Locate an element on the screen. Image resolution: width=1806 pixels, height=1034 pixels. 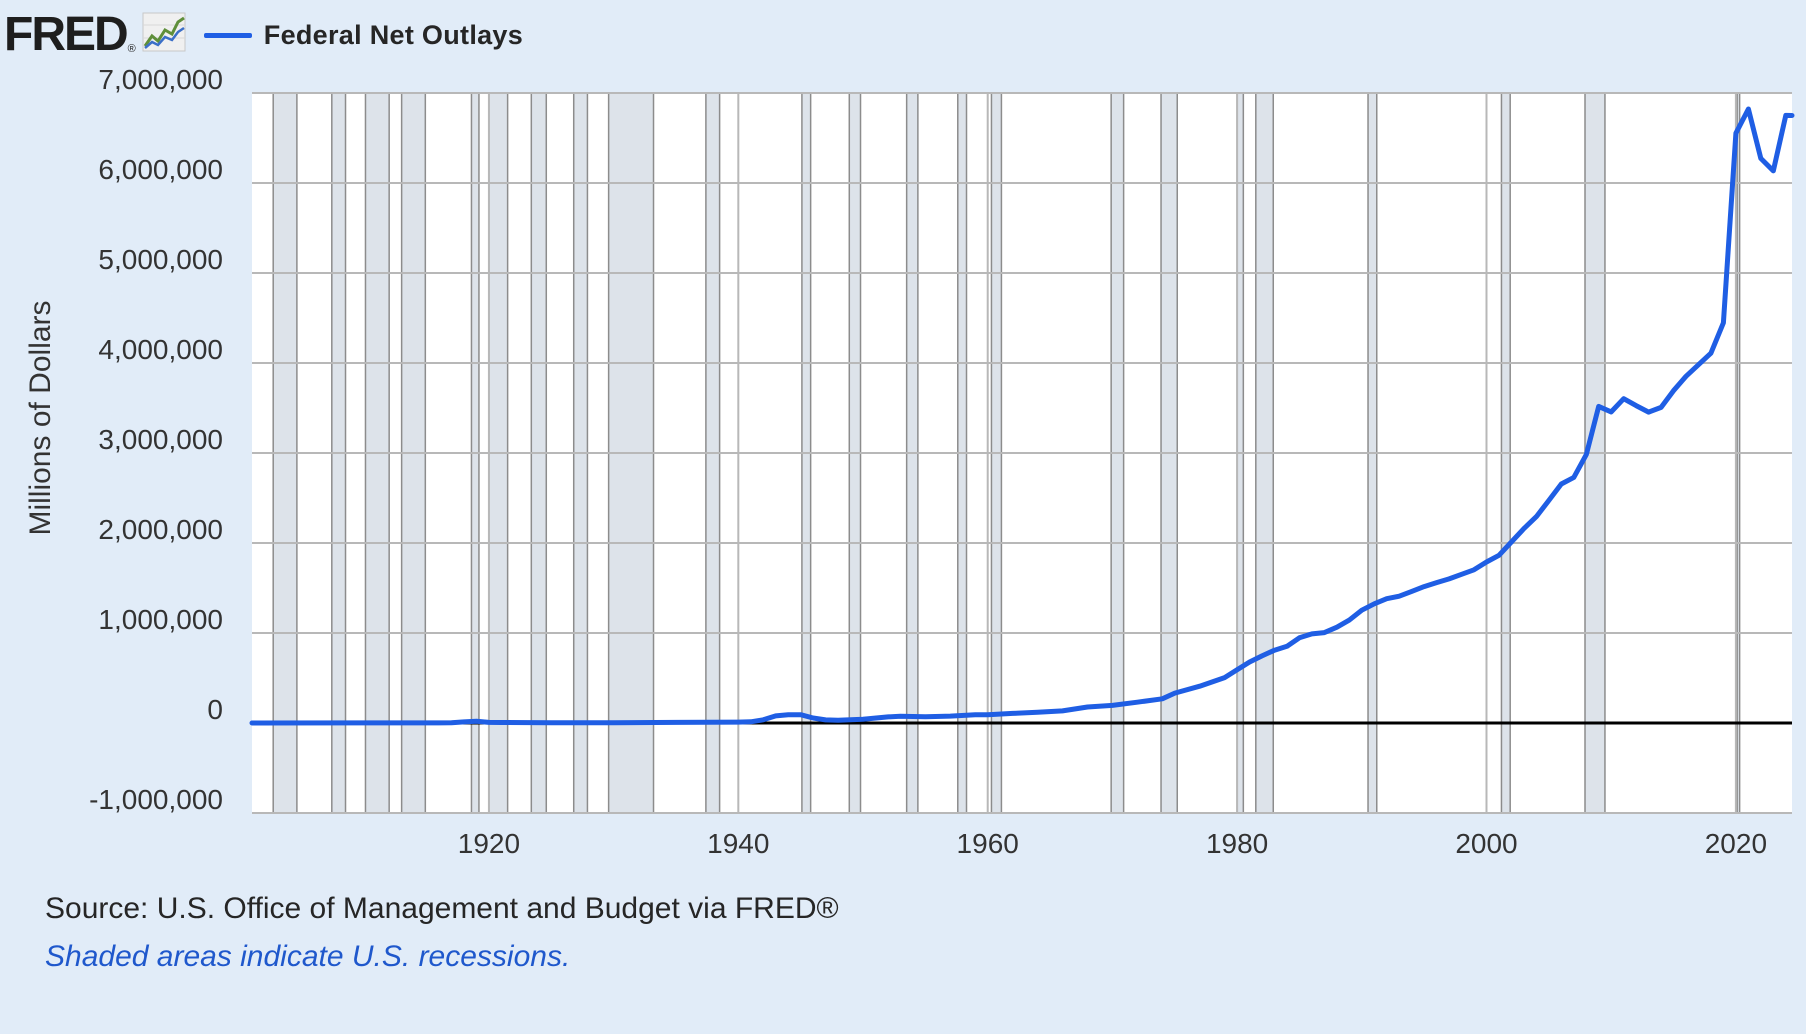
y-axis-label: Millions of Dollars is located at coordinates (40, 417).